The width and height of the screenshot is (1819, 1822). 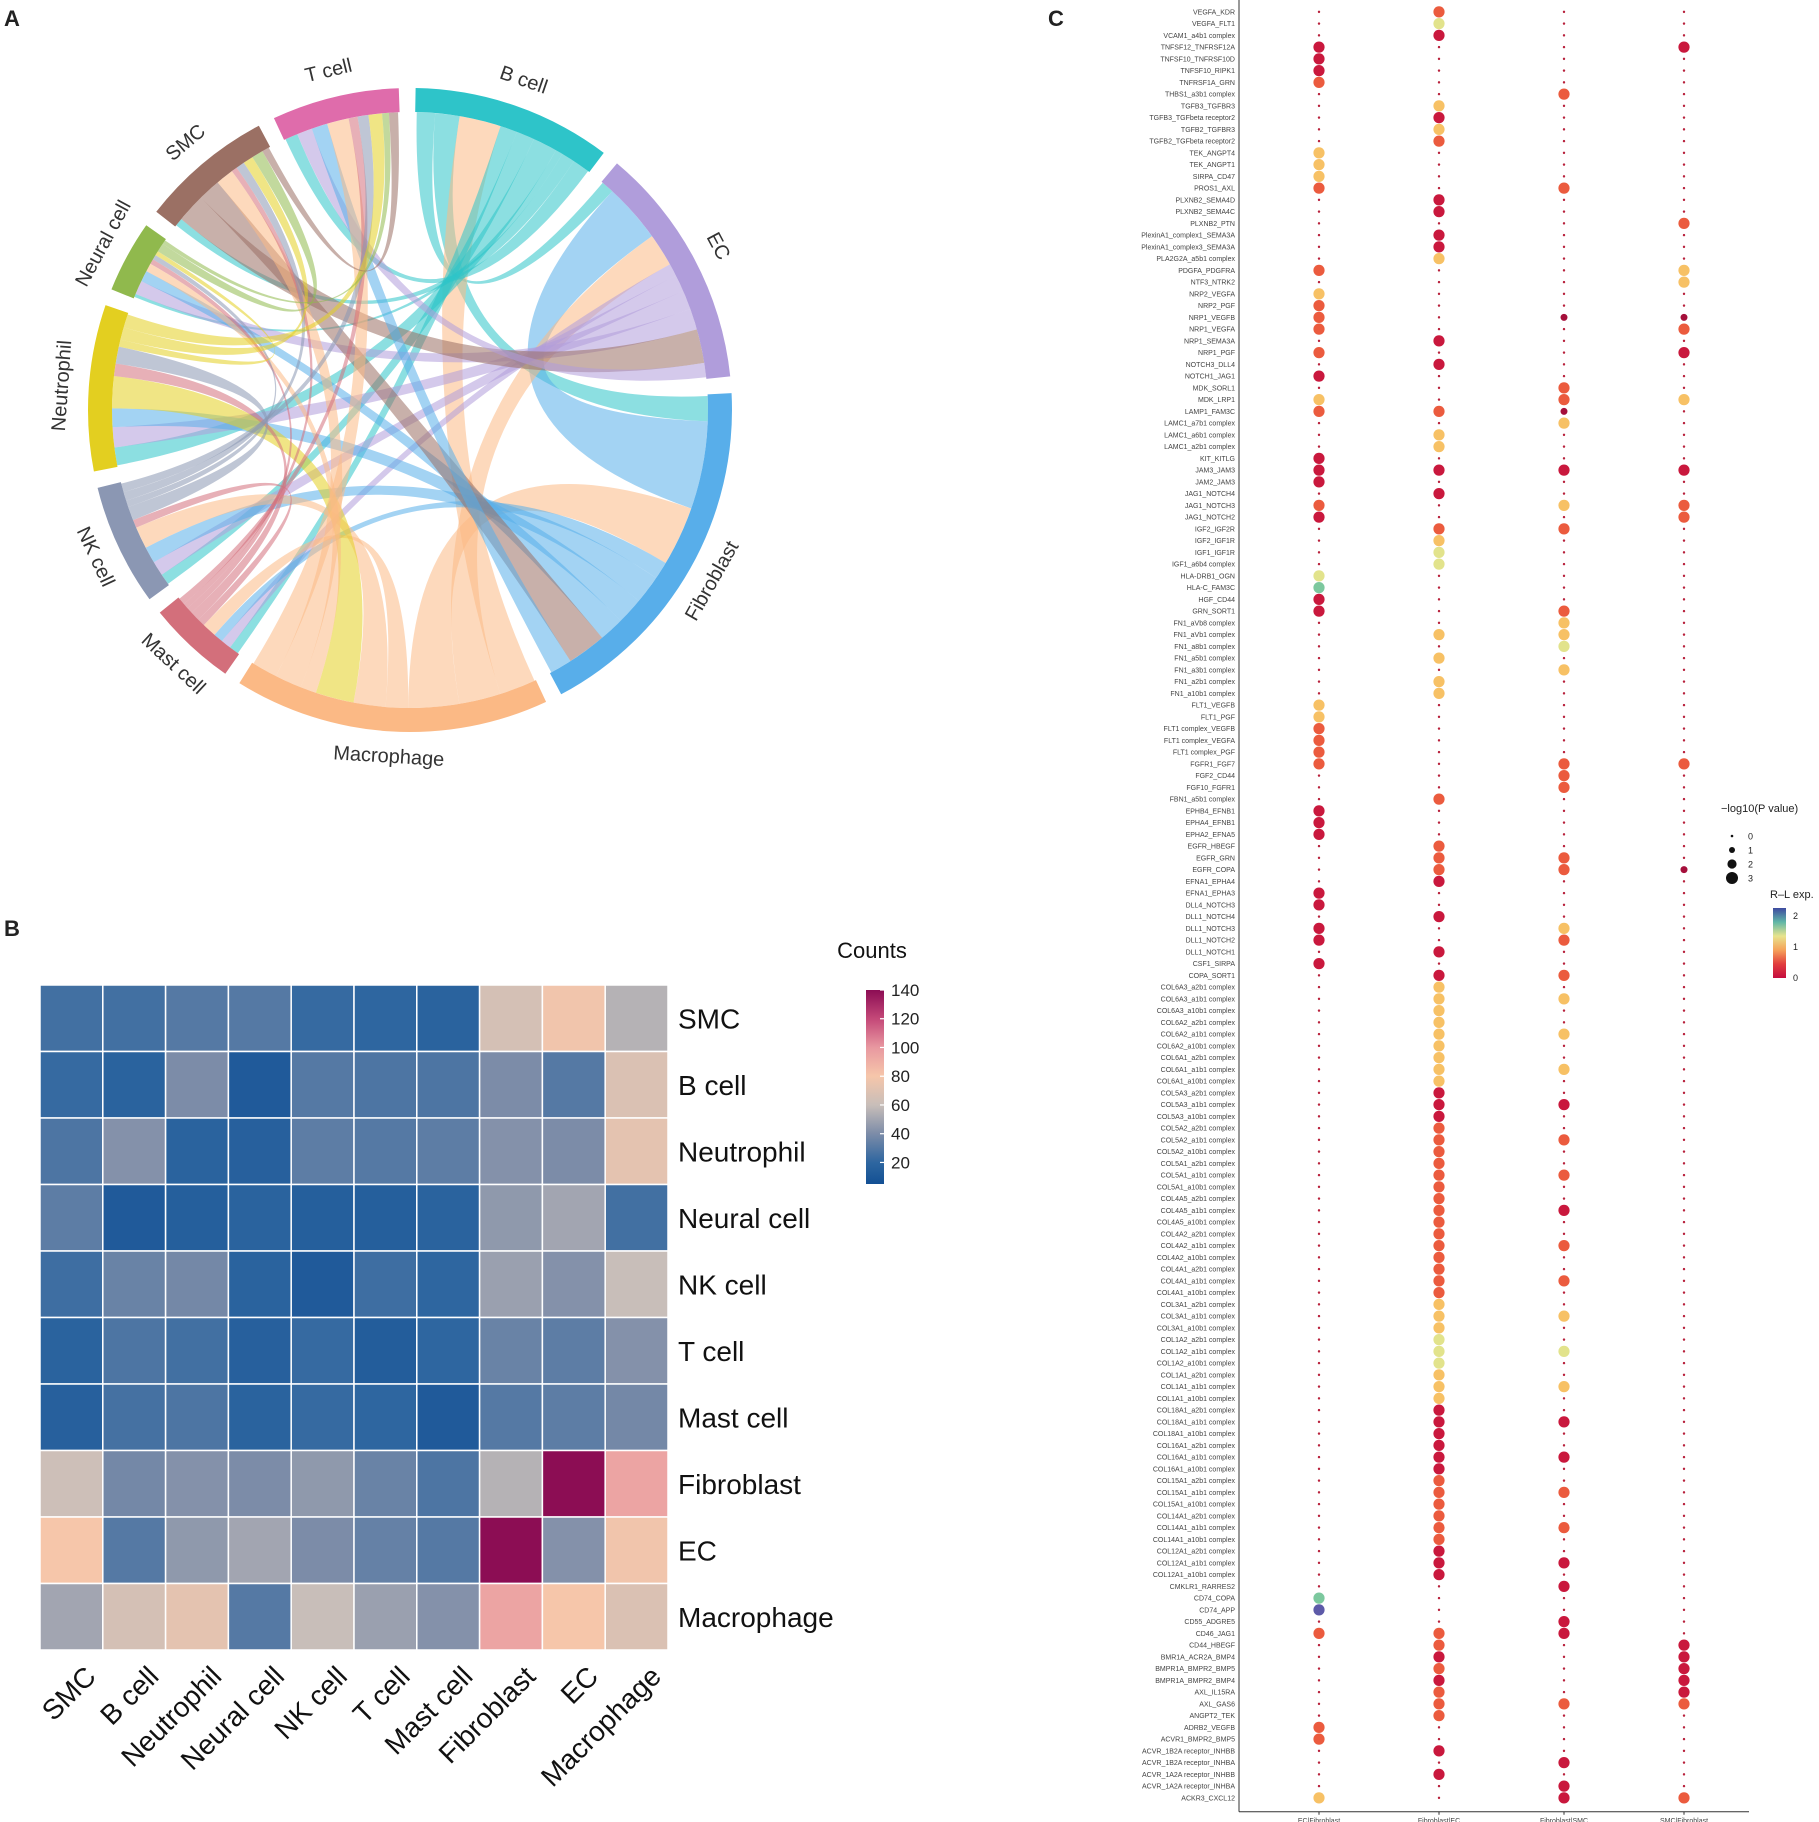 I want to click on dotplot-row-label: FN1_a8b1 complex, so click(x=1204, y=647).